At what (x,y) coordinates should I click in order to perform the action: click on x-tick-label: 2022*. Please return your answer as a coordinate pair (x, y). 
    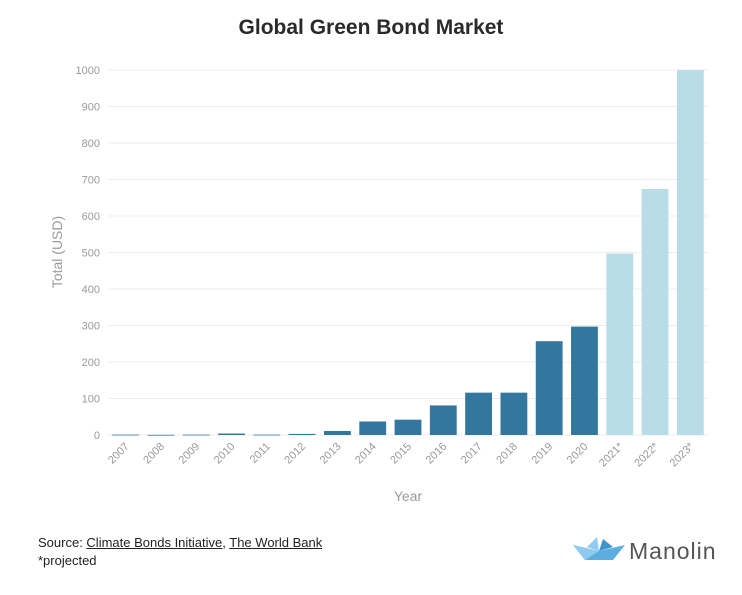
    Looking at the image, I should click on (646, 454).